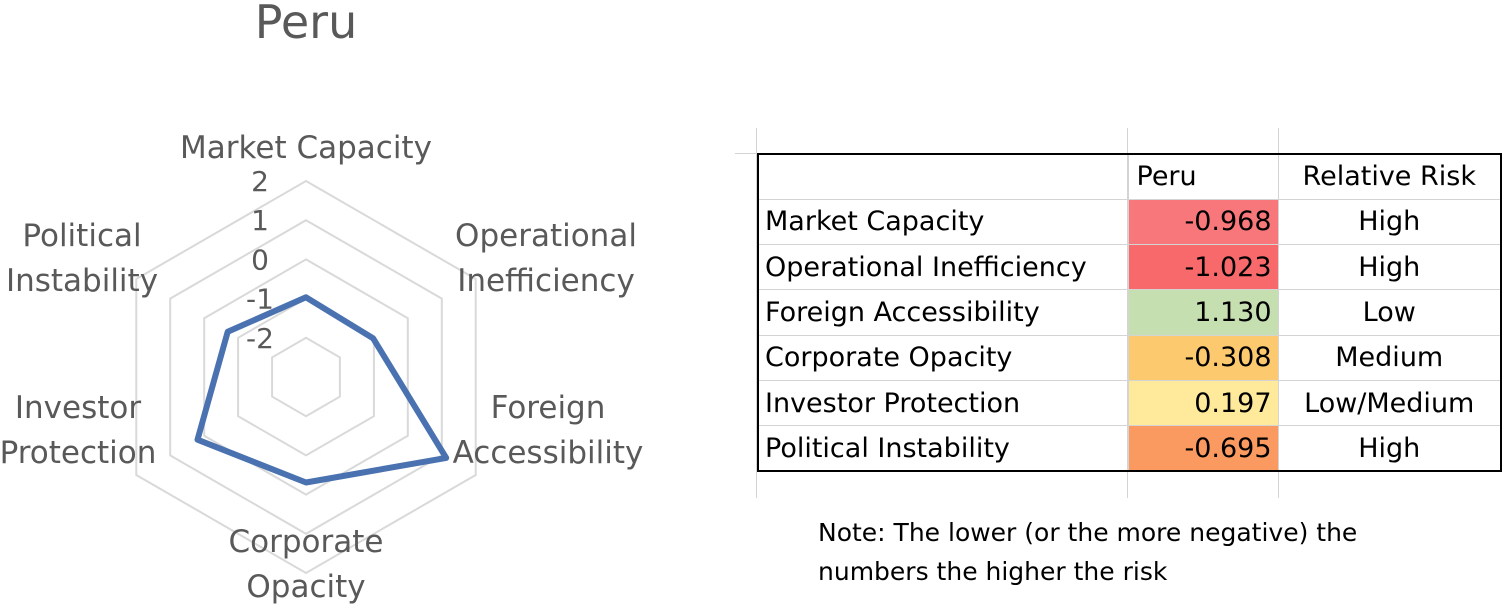 Image resolution: width=1502 pixels, height=606 pixels. What do you see at coordinates (78, 430) in the screenshot?
I see `category-label: Investor Protection` at bounding box center [78, 430].